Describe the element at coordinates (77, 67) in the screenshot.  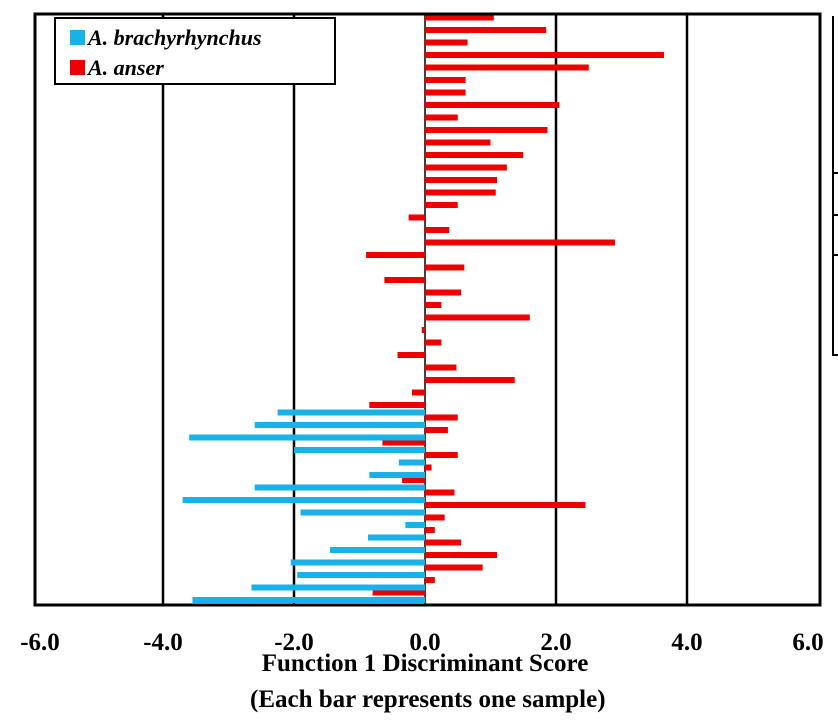
I see `legend-swatch-anser` at that location.